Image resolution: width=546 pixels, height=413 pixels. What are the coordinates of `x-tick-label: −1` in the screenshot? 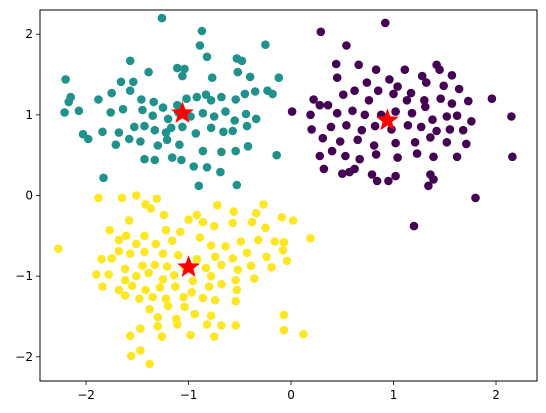 It's located at (189, 395).